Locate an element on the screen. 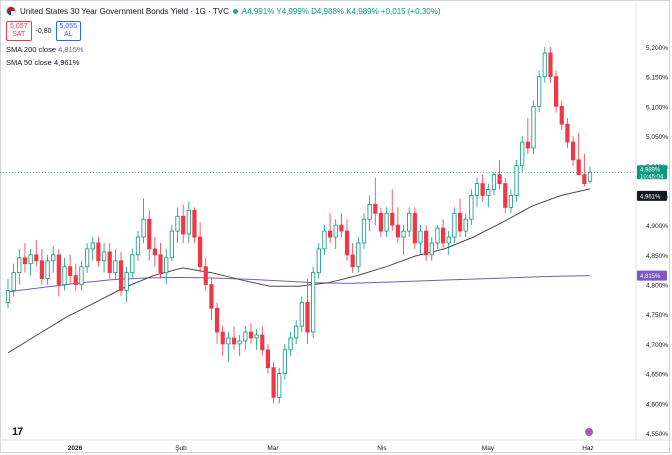 This screenshot has height=455, width=672. sell-label: SAT is located at coordinates (19, 34).